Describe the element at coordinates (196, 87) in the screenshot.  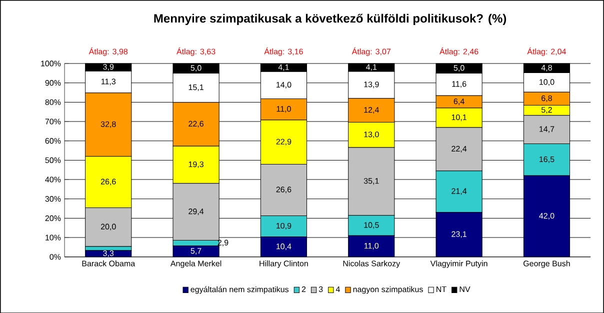
I see `data-label: 15,1` at that location.